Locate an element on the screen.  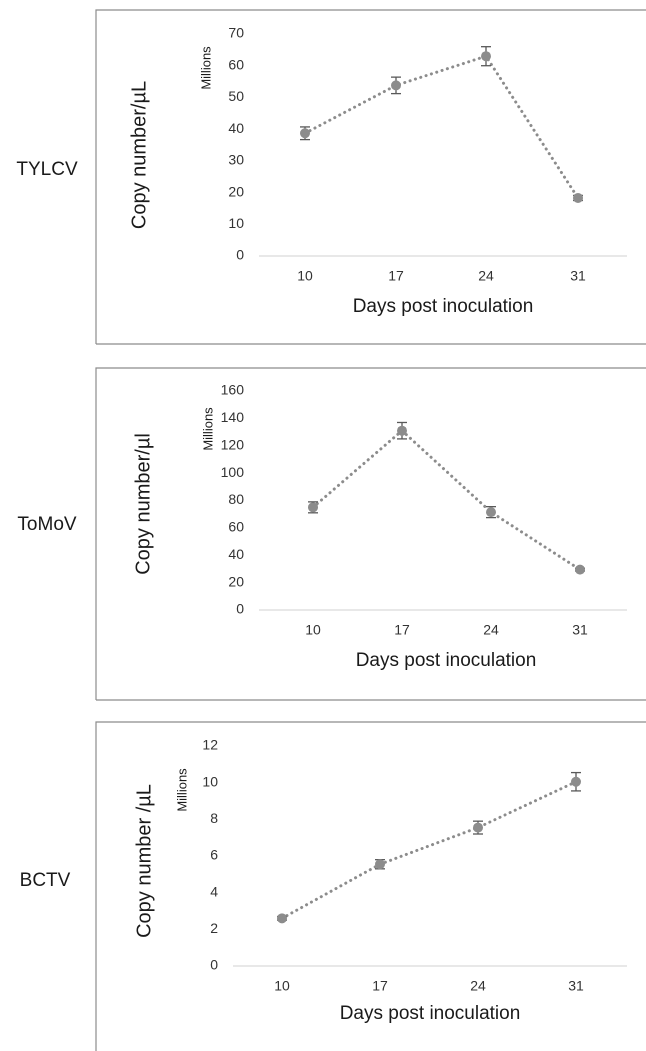
y-tick-label: 120 is located at coordinates (233, 444).